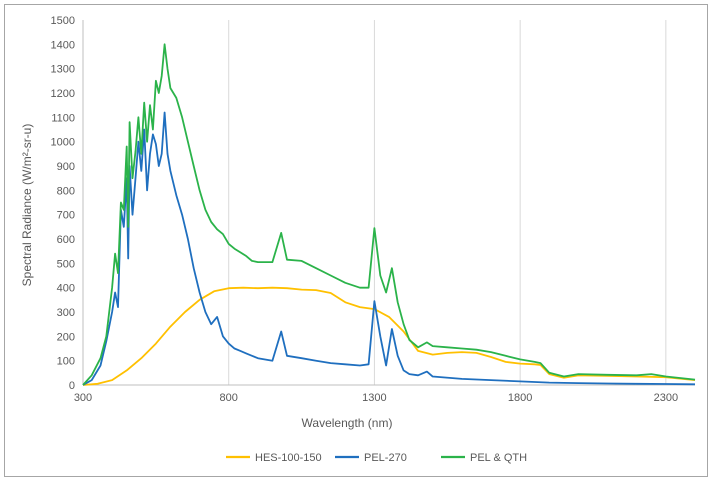  I want to click on legend-item: PEL-270, so click(371, 458).